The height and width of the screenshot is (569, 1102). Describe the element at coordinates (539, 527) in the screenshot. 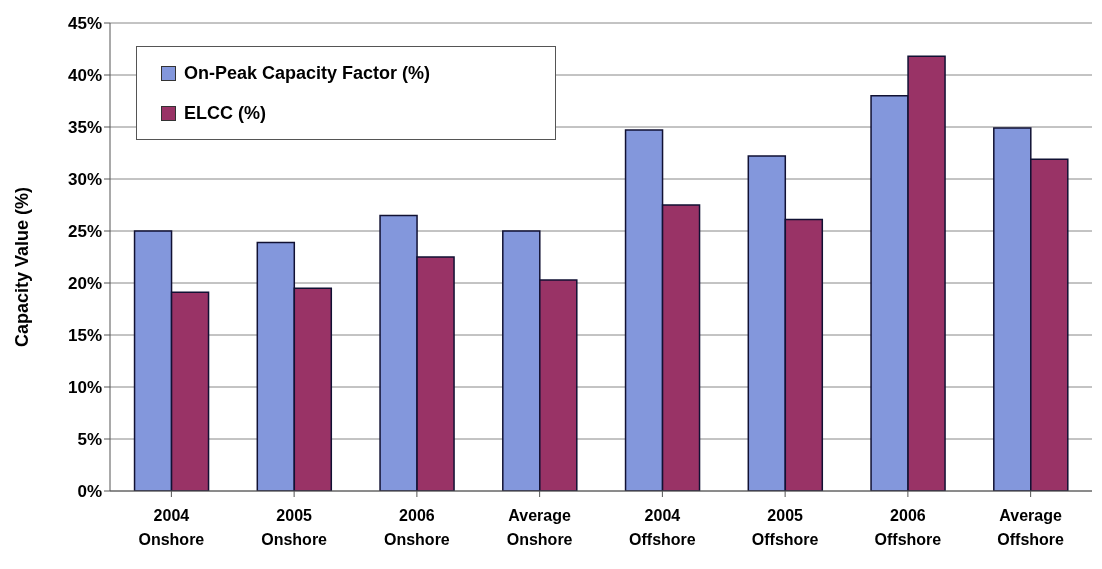

I see `x-tick-label: Average Onshore` at that location.